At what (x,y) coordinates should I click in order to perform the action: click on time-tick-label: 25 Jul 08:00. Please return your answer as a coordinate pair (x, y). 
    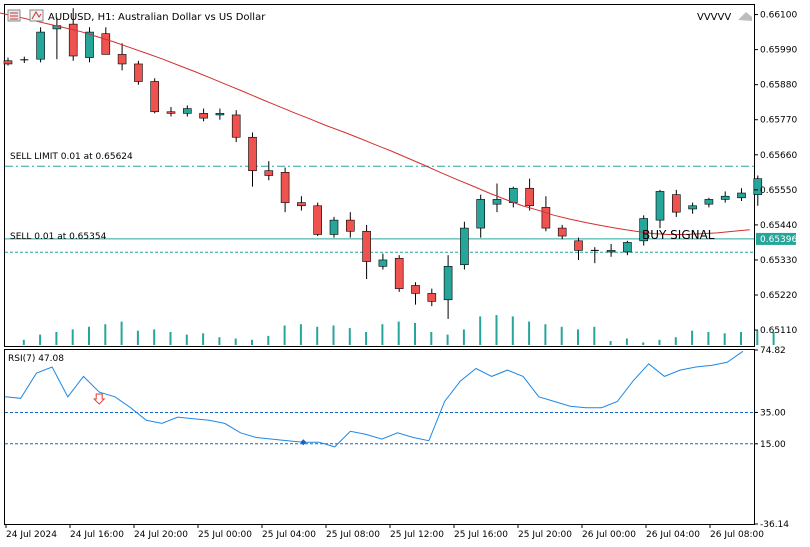
    Looking at the image, I should click on (353, 535).